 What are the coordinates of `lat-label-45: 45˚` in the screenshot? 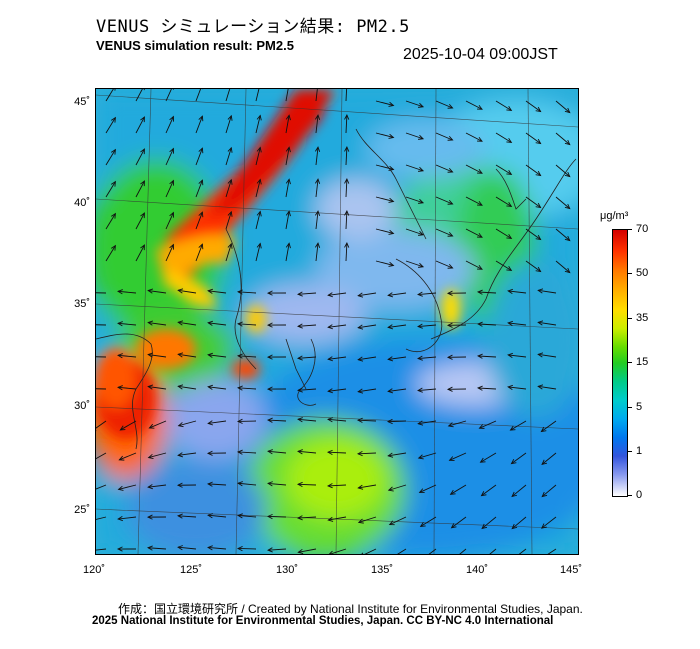 It's located at (82, 102).